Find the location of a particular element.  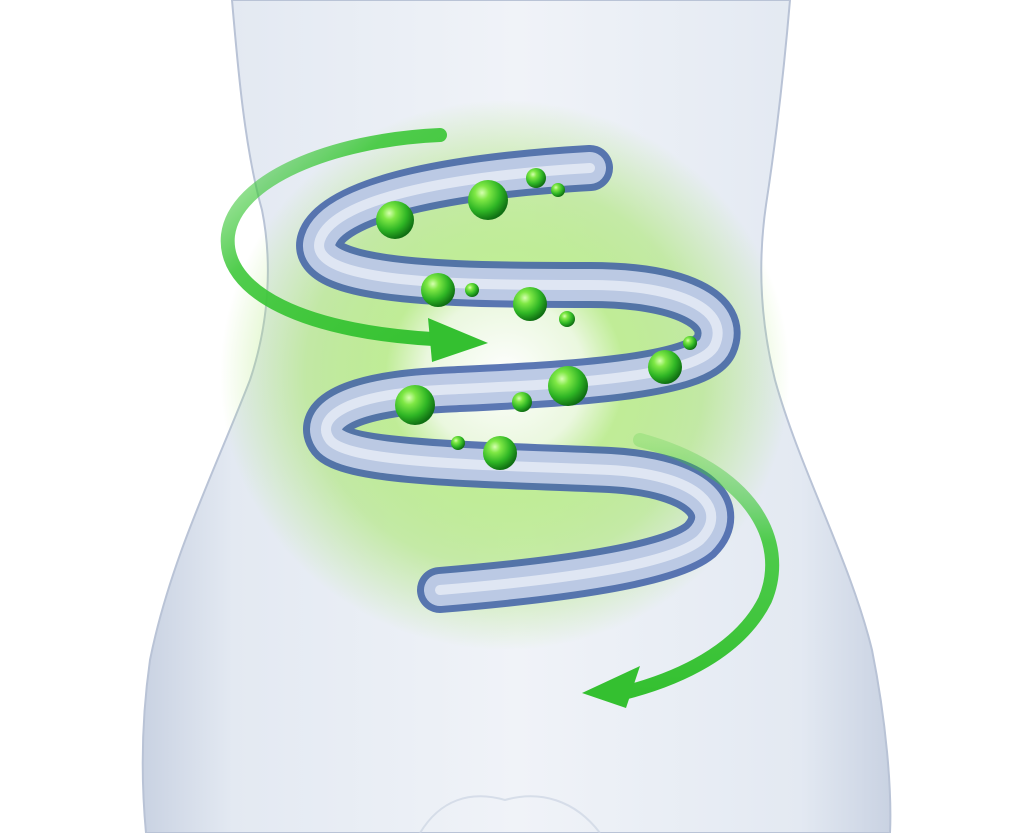

flow-arrow-top is located at coordinates (354, 245).